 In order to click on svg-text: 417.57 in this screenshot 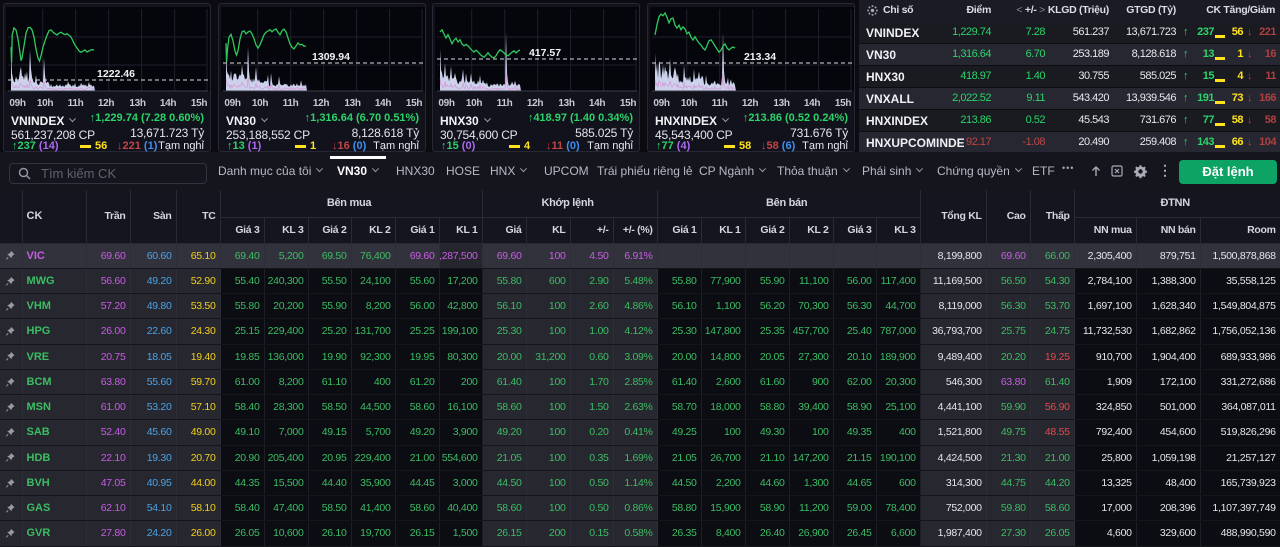, I will do `click(545, 53)`.